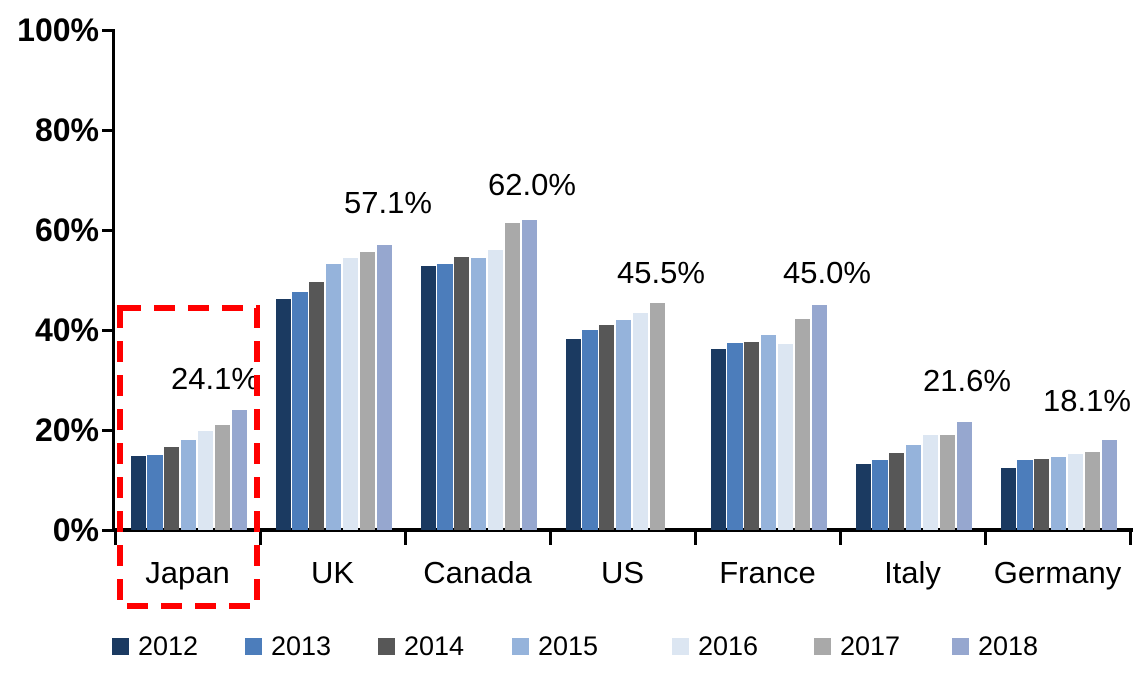  What do you see at coordinates (496, 390) in the screenshot?
I see `bar-canada-2016` at bounding box center [496, 390].